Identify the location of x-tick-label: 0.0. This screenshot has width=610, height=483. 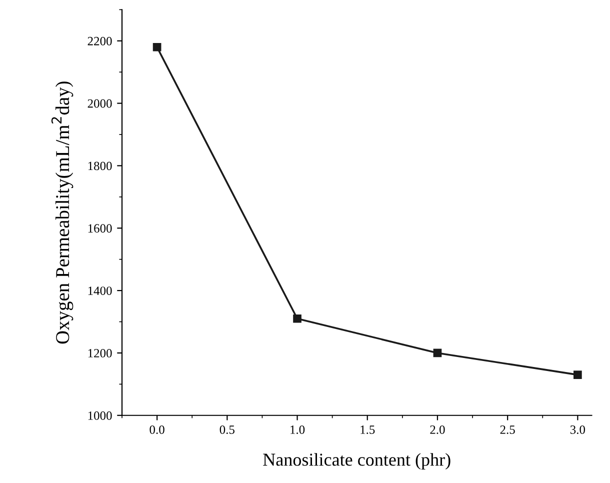
(157, 429).